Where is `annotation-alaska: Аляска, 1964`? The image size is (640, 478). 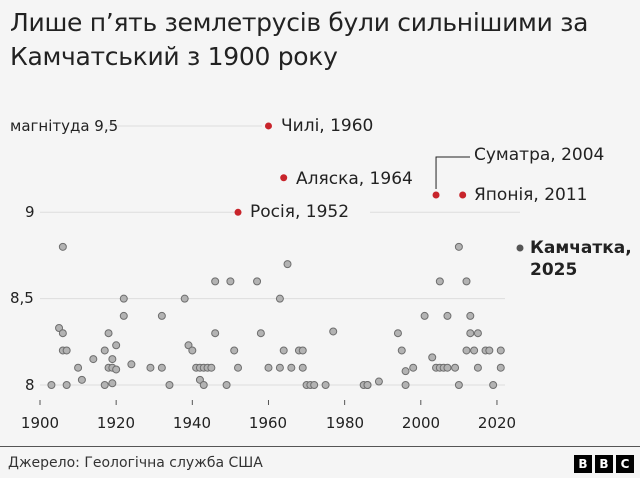
annotation-alaska: Аляска, 1964 is located at coordinates (354, 179).